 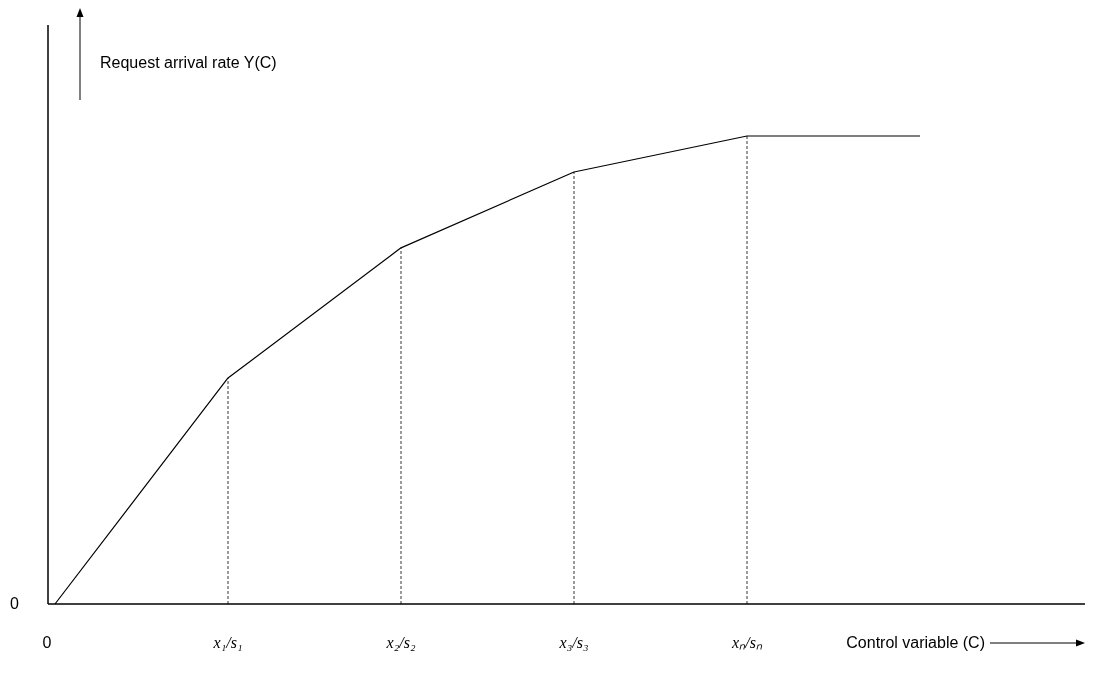 What do you see at coordinates (573, 642) in the screenshot?
I see `x-tick-label: x₃/s₃` at bounding box center [573, 642].